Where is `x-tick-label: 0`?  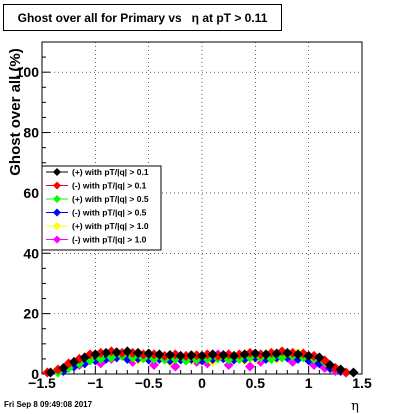 x-tick-label: 0 is located at coordinates (202, 383).